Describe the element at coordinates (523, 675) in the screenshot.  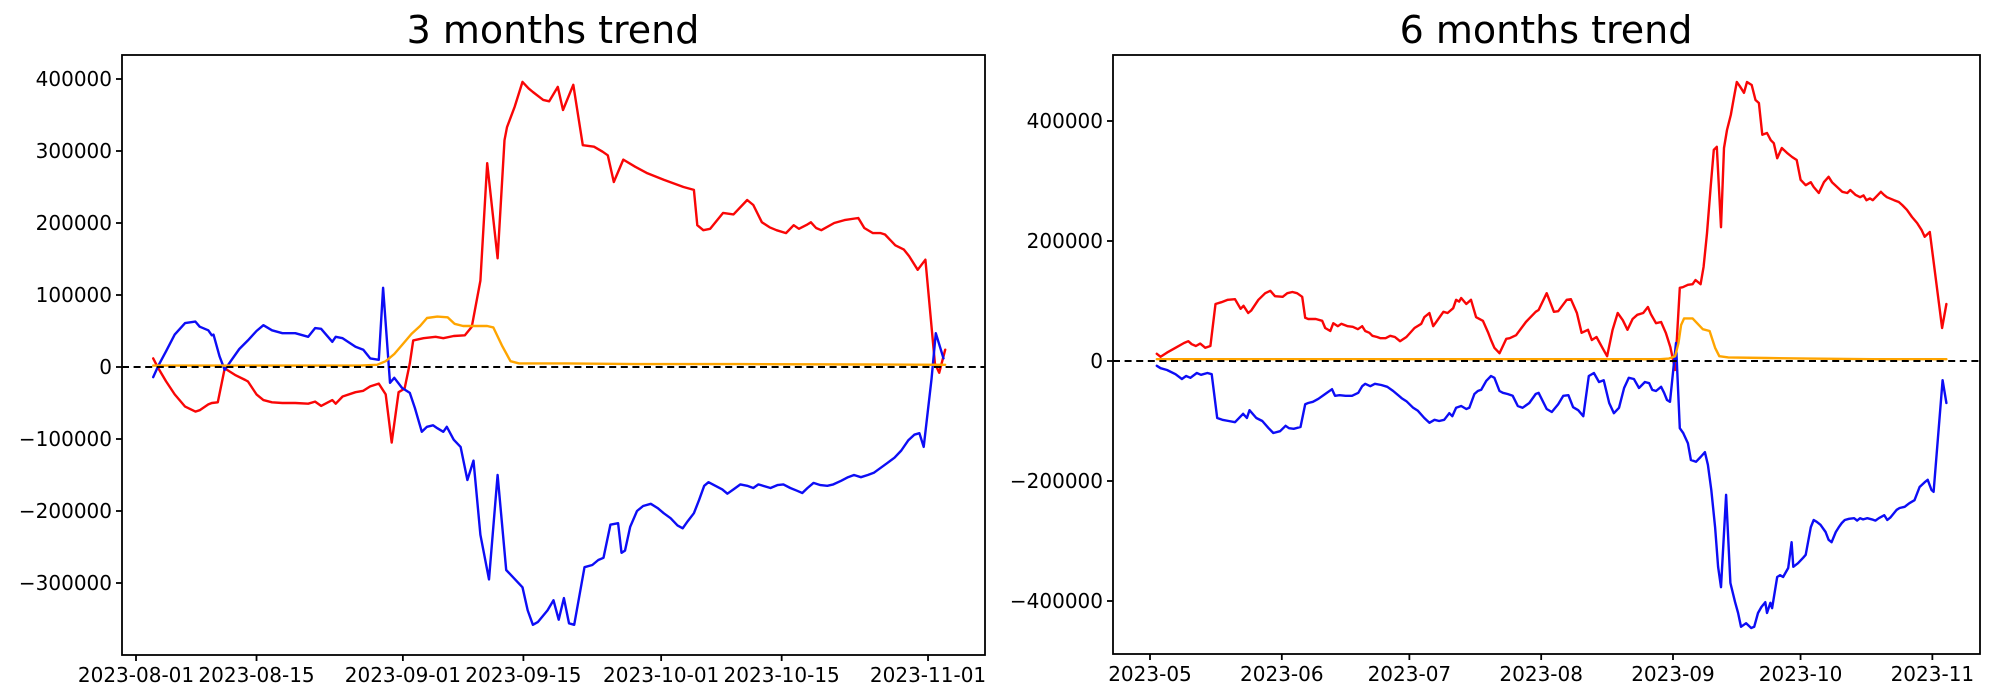
I see `x-tick-label: 2023-09-15` at that location.